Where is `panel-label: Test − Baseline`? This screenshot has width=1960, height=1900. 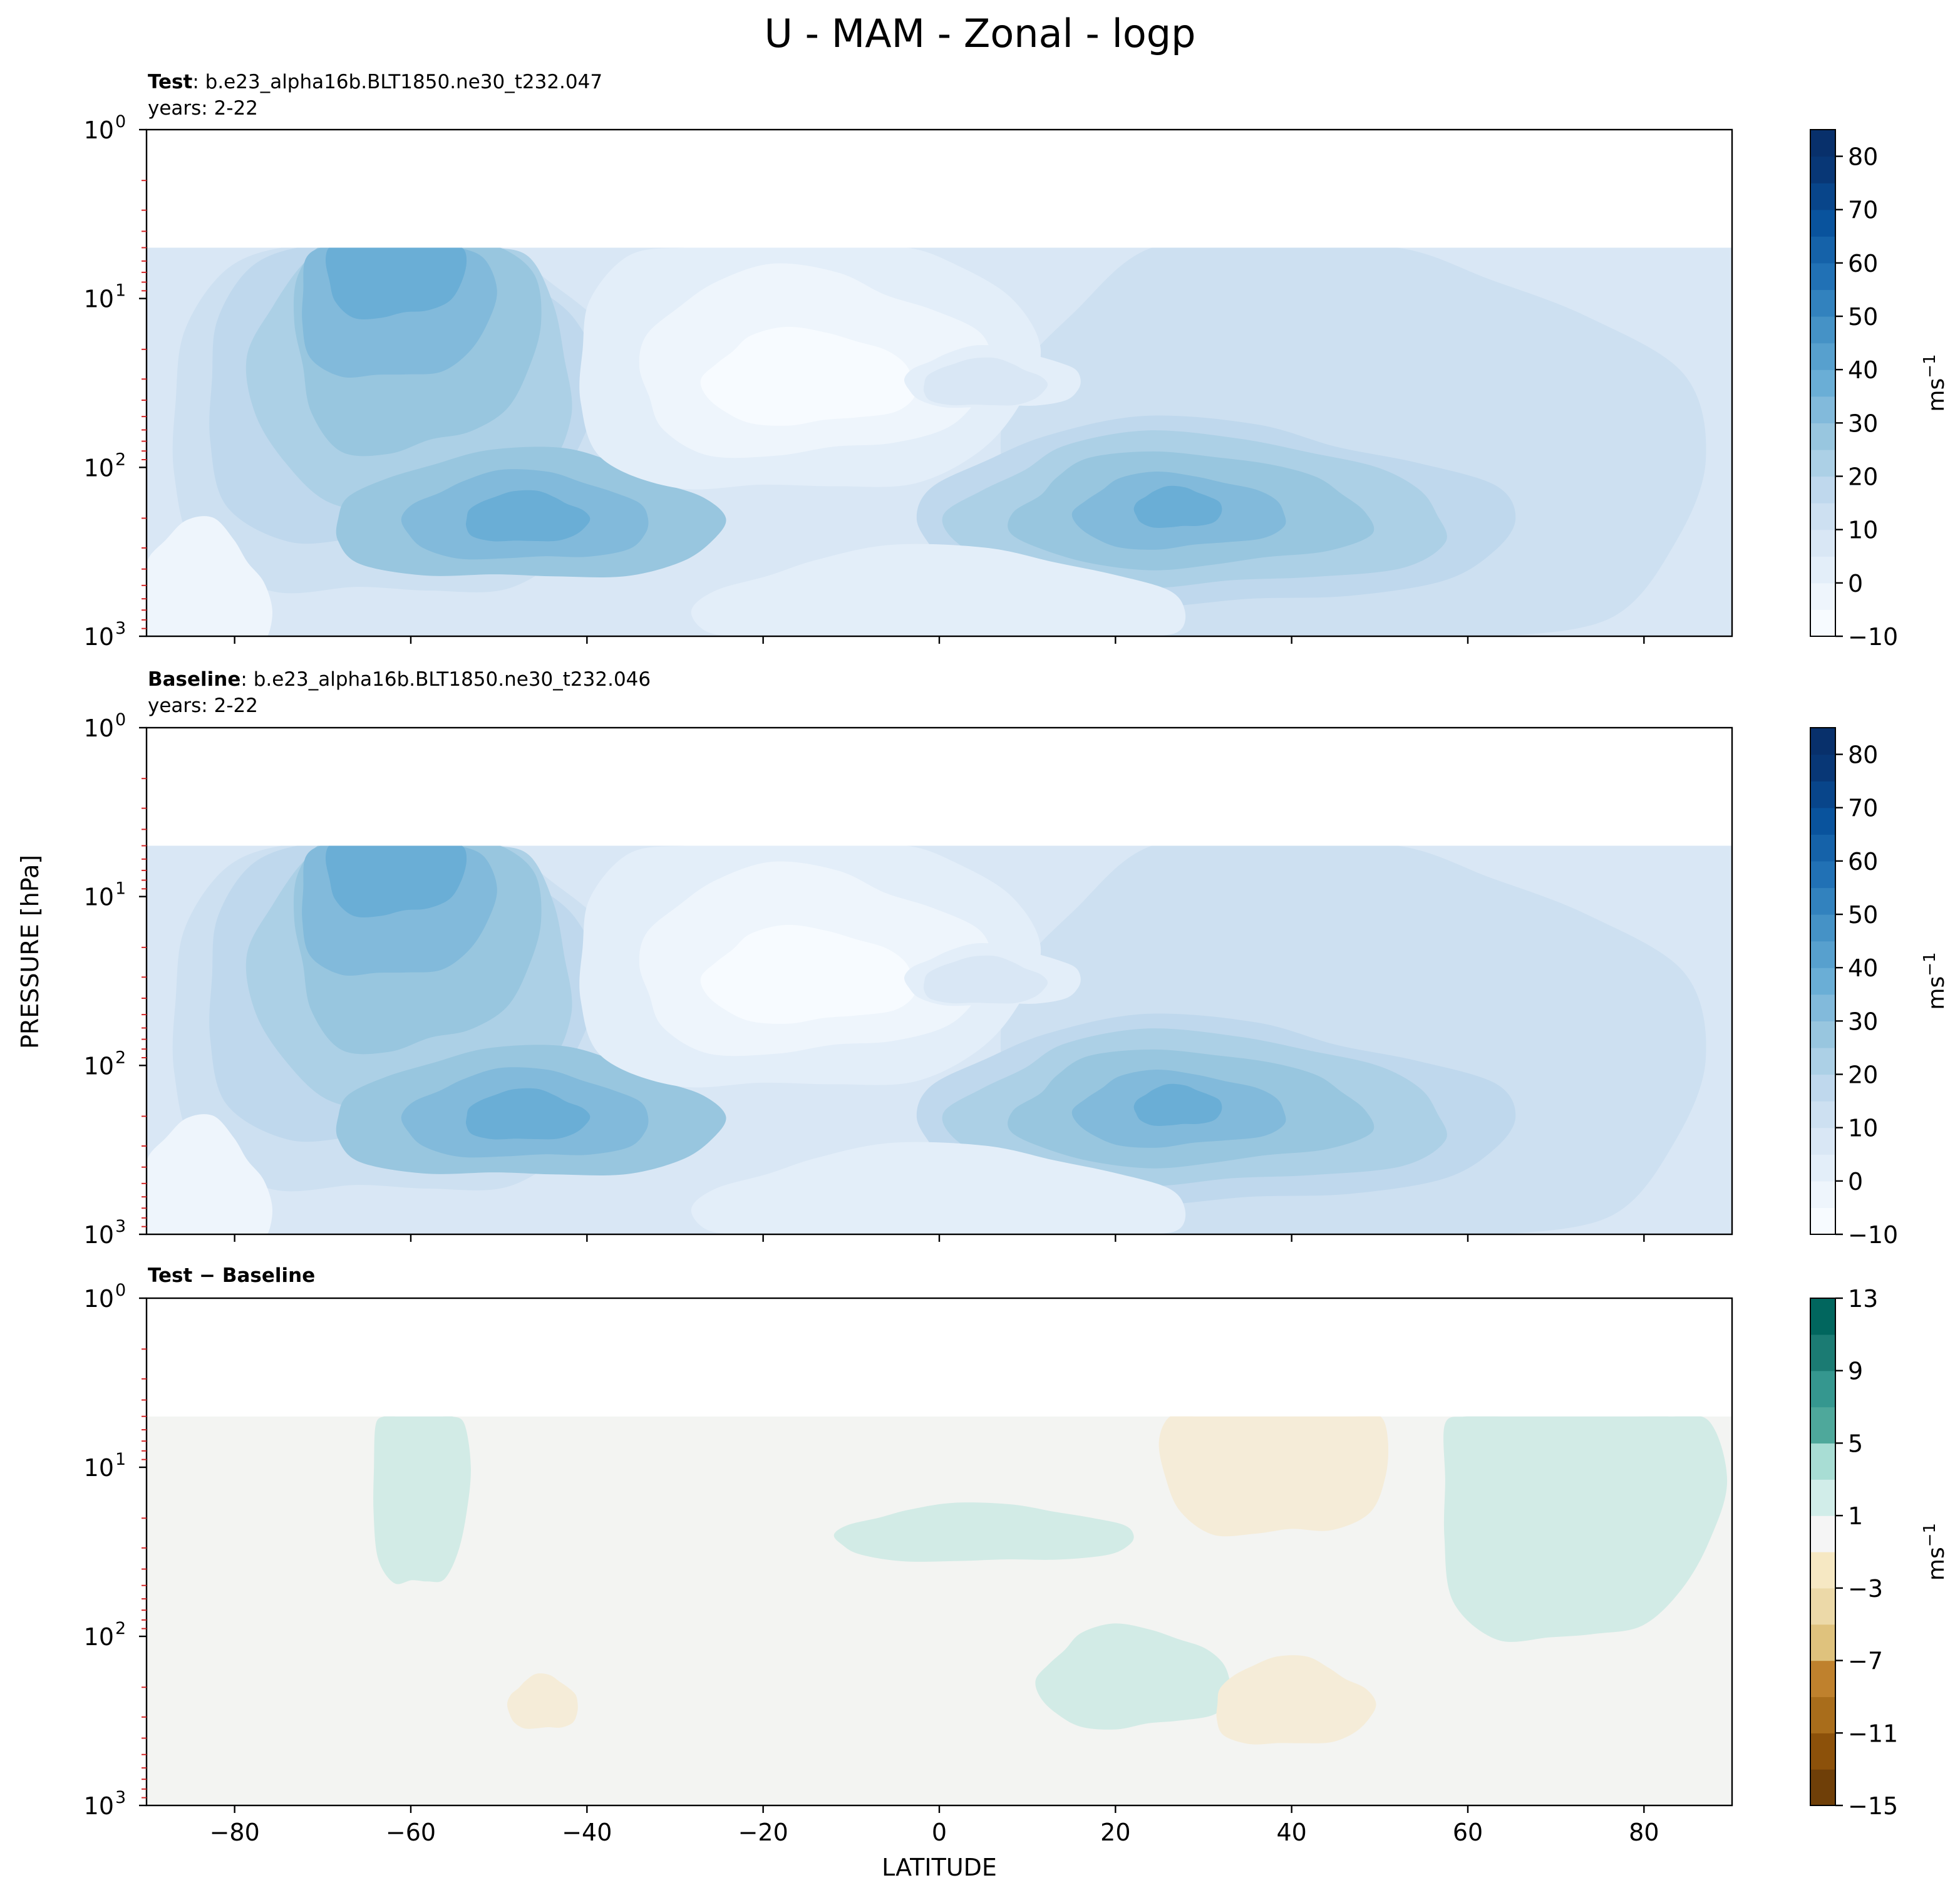 panel-label: Test − Baseline is located at coordinates (232, 1275).